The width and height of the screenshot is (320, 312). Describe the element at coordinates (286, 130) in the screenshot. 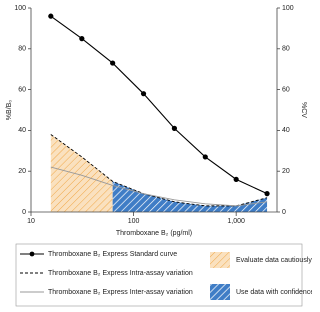

I see `y2-tick-label: 40` at that location.